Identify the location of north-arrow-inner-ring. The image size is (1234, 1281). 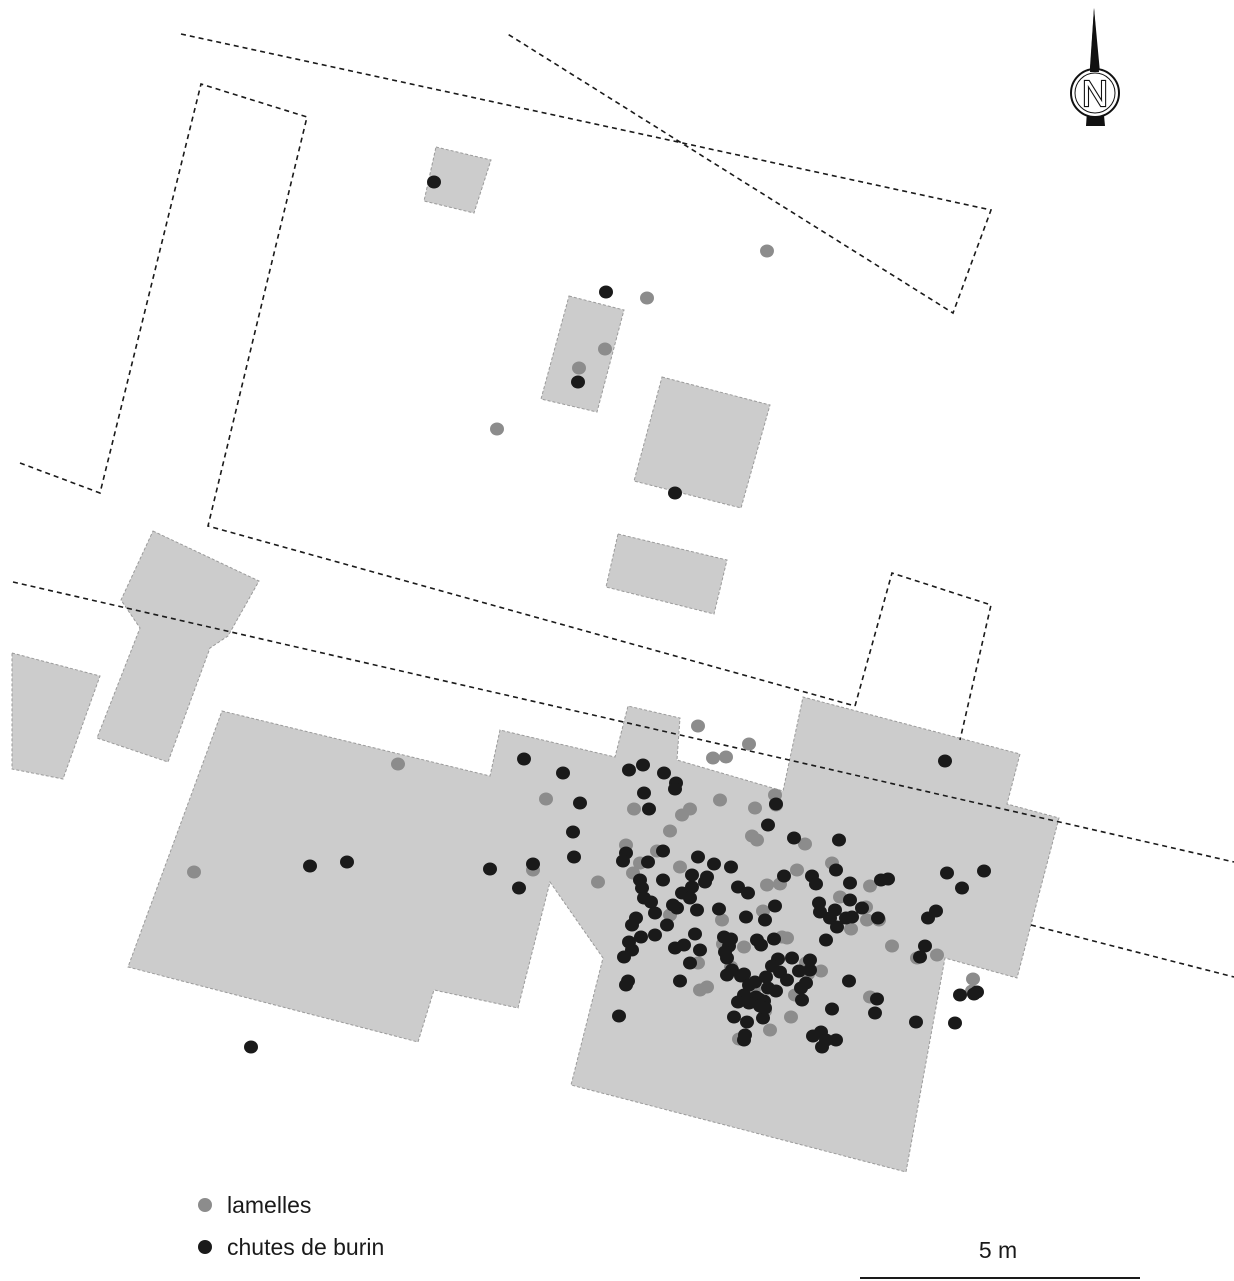
(1095, 93).